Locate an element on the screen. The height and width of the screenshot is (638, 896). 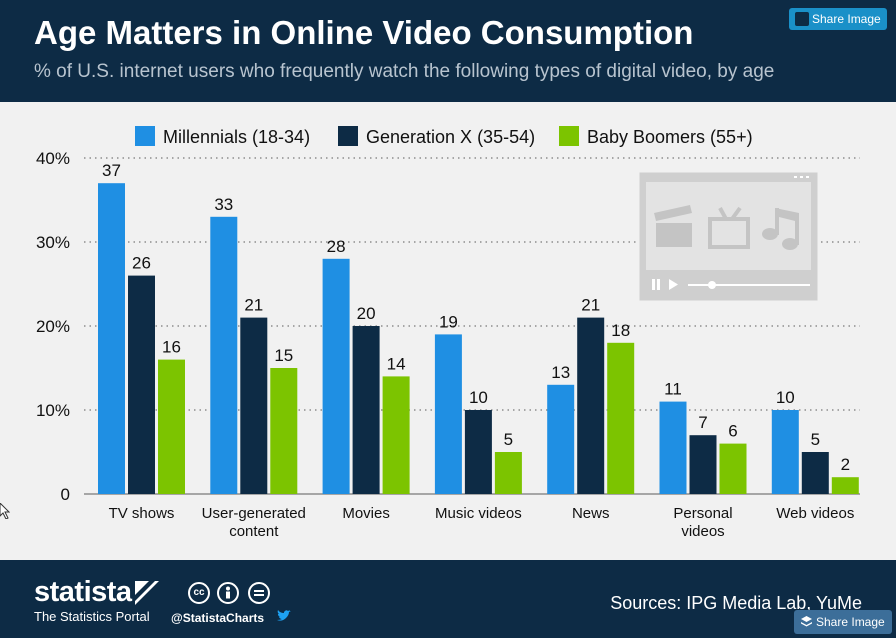
x-tick-label: News is located at coordinates (591, 513).